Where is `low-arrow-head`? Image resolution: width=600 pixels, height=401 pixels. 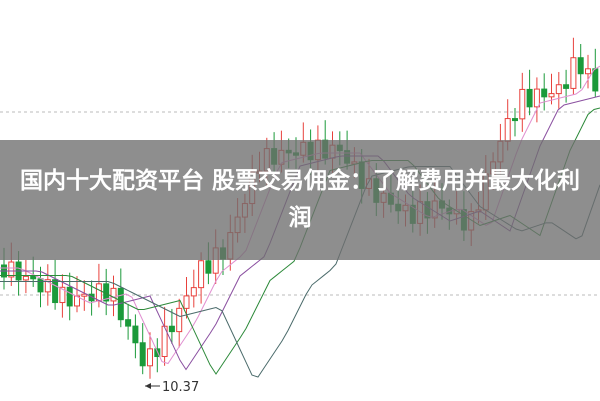 low-arrow-head is located at coordinates (148, 386).